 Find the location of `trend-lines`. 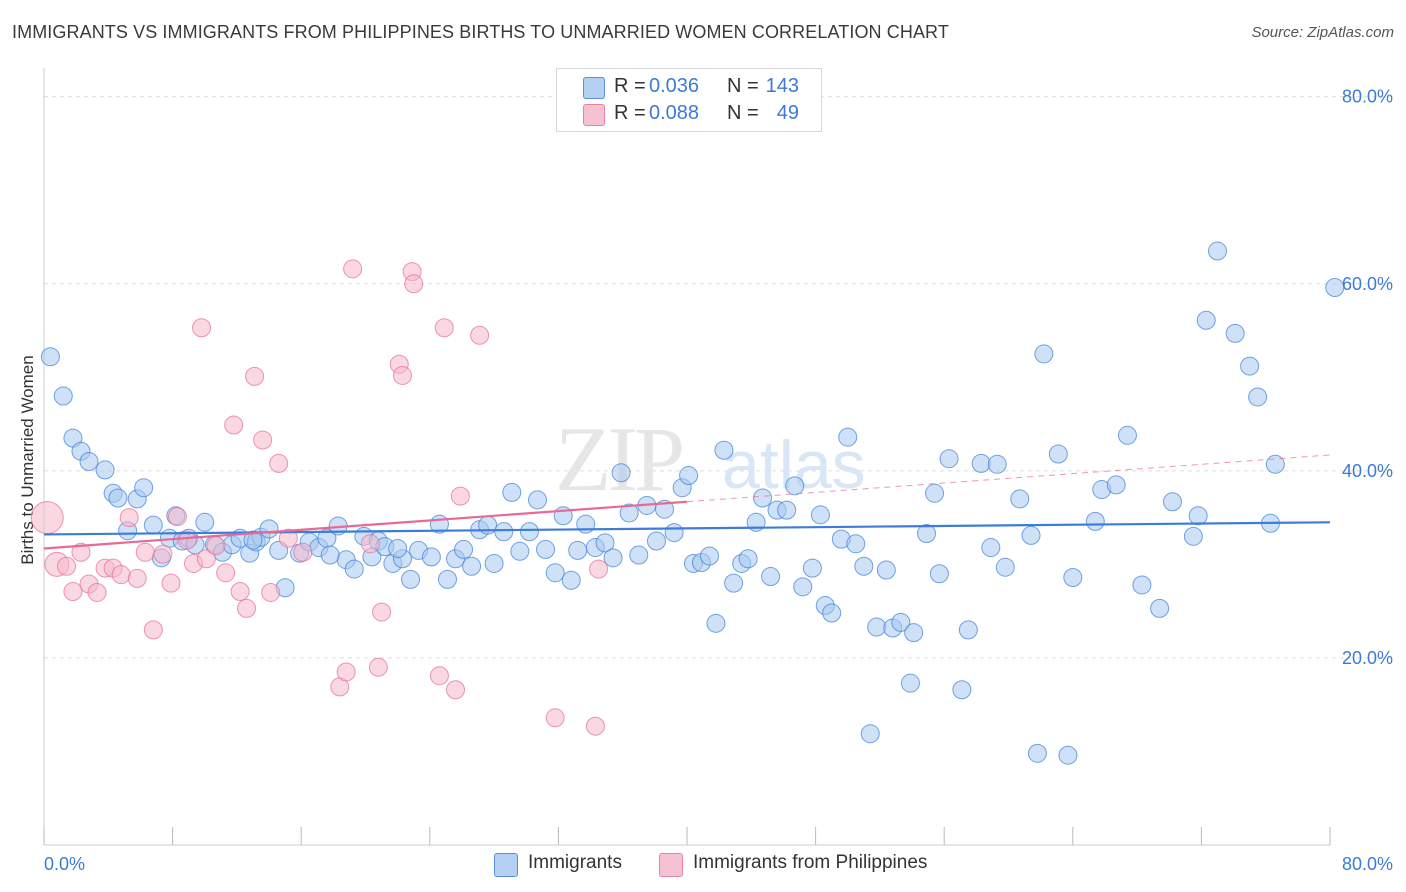

trend-lines is located at coordinates (687, 502).